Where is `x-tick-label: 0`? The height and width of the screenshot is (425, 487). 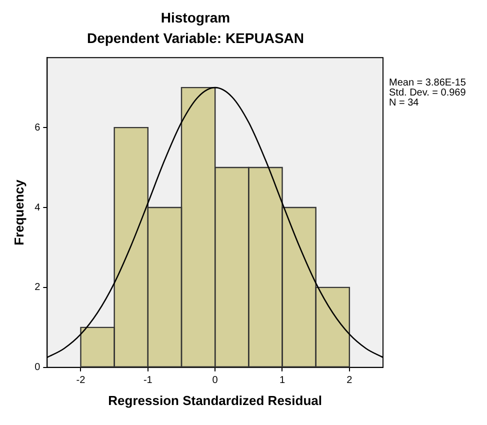 x-tick-label: 0 is located at coordinates (215, 380).